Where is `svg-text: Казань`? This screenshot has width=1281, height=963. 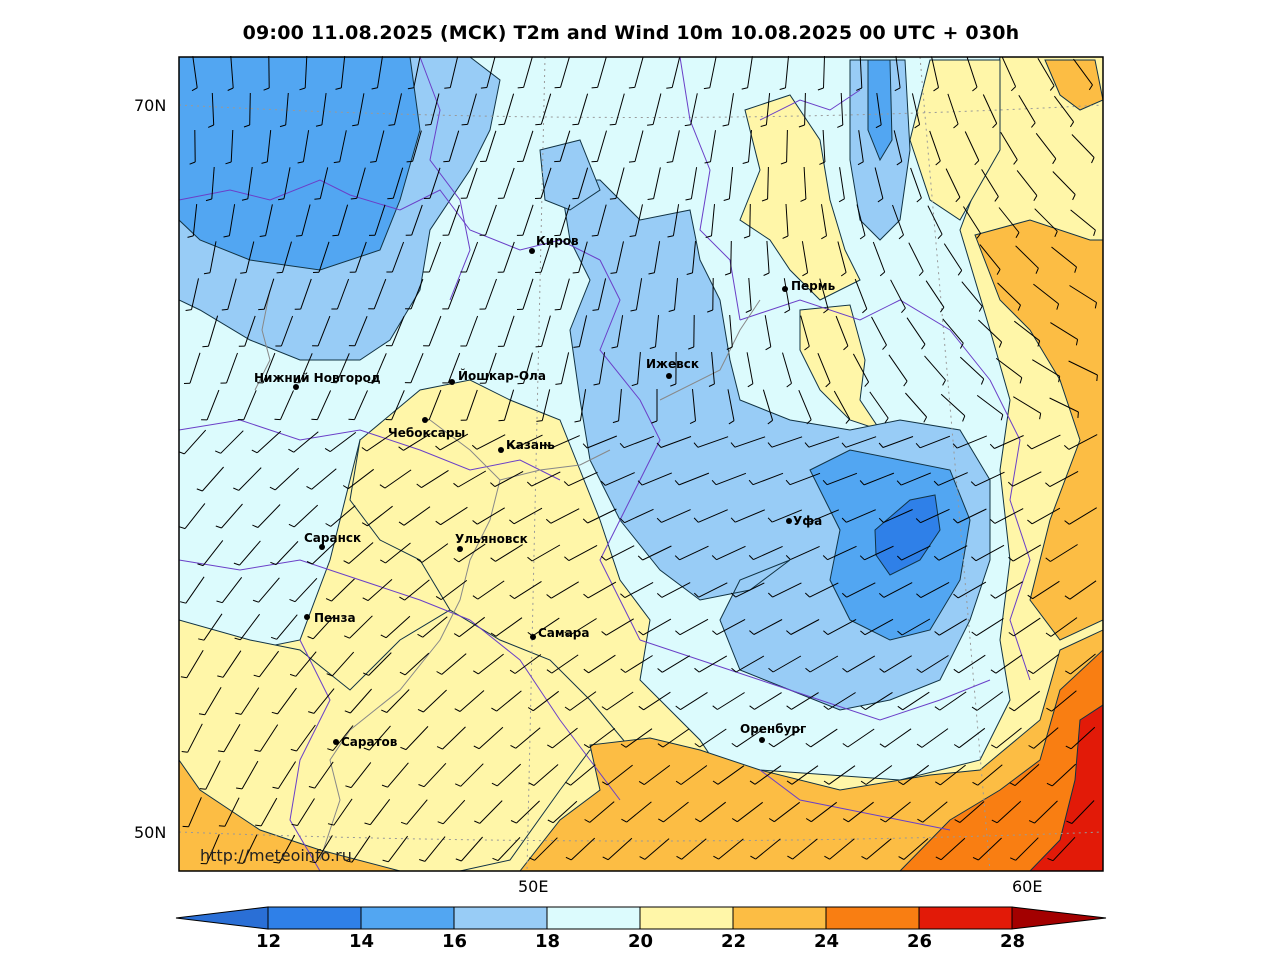
svg-text: Казань is located at coordinates (530, 445).